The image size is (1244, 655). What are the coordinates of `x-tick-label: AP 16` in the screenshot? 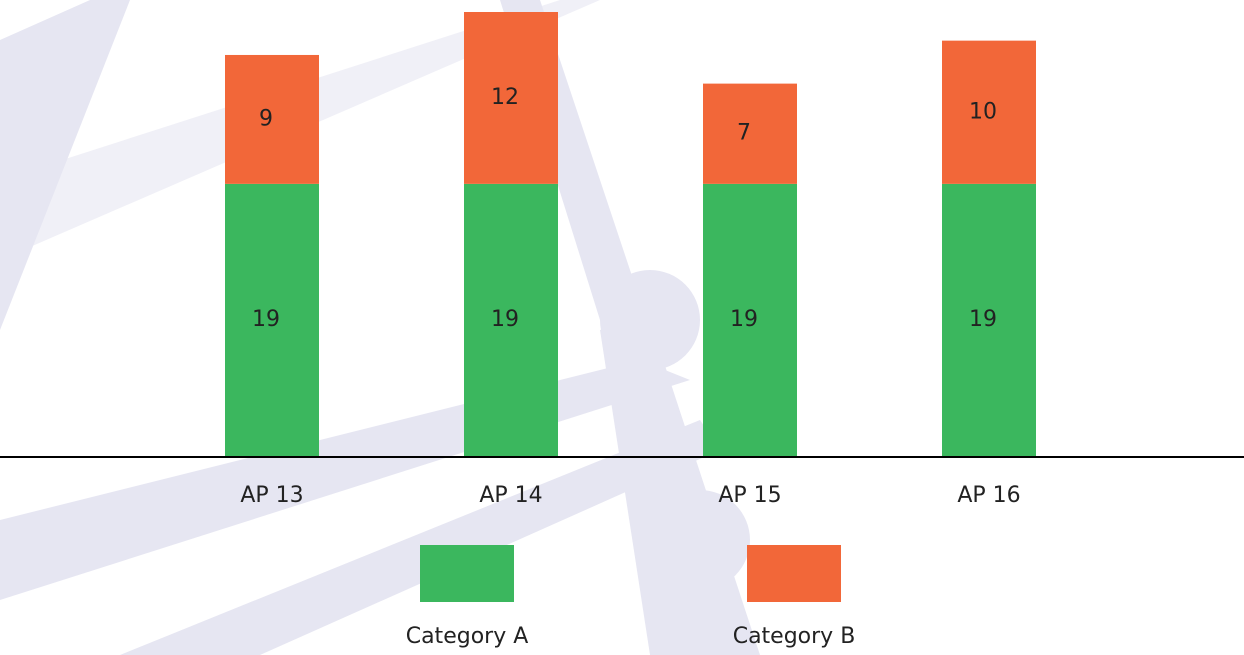 It's located at (988, 495).